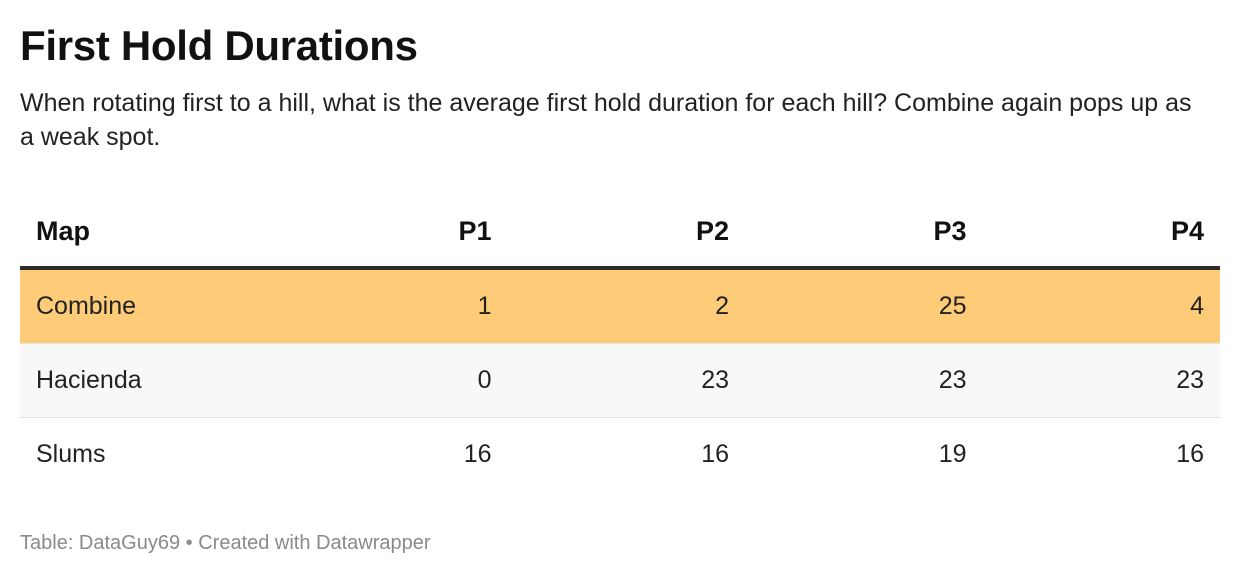 Image resolution: width=1240 pixels, height=576 pixels. I want to click on column-header-p4: P4, so click(1101, 233).